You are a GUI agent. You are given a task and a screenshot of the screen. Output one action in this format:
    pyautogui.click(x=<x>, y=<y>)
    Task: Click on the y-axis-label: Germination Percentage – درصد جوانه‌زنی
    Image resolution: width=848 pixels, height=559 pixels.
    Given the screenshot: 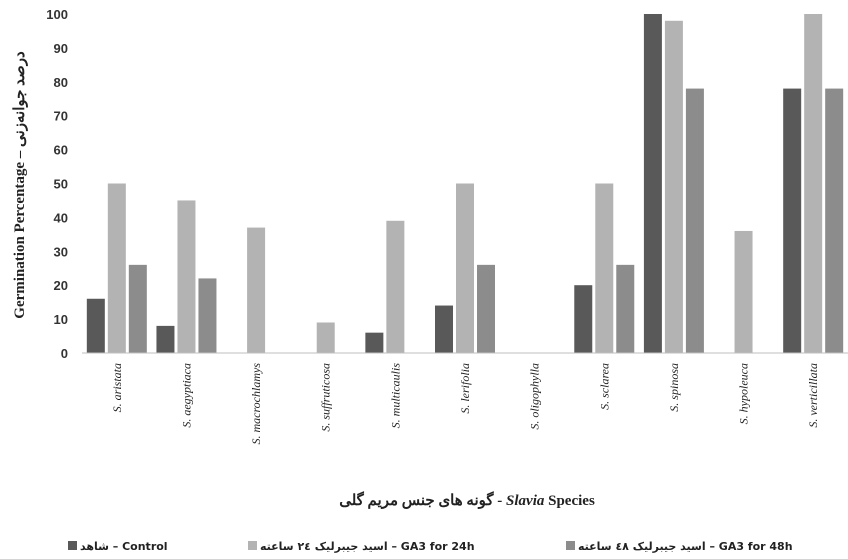 What is the action you would take?
    pyautogui.click(x=20, y=185)
    